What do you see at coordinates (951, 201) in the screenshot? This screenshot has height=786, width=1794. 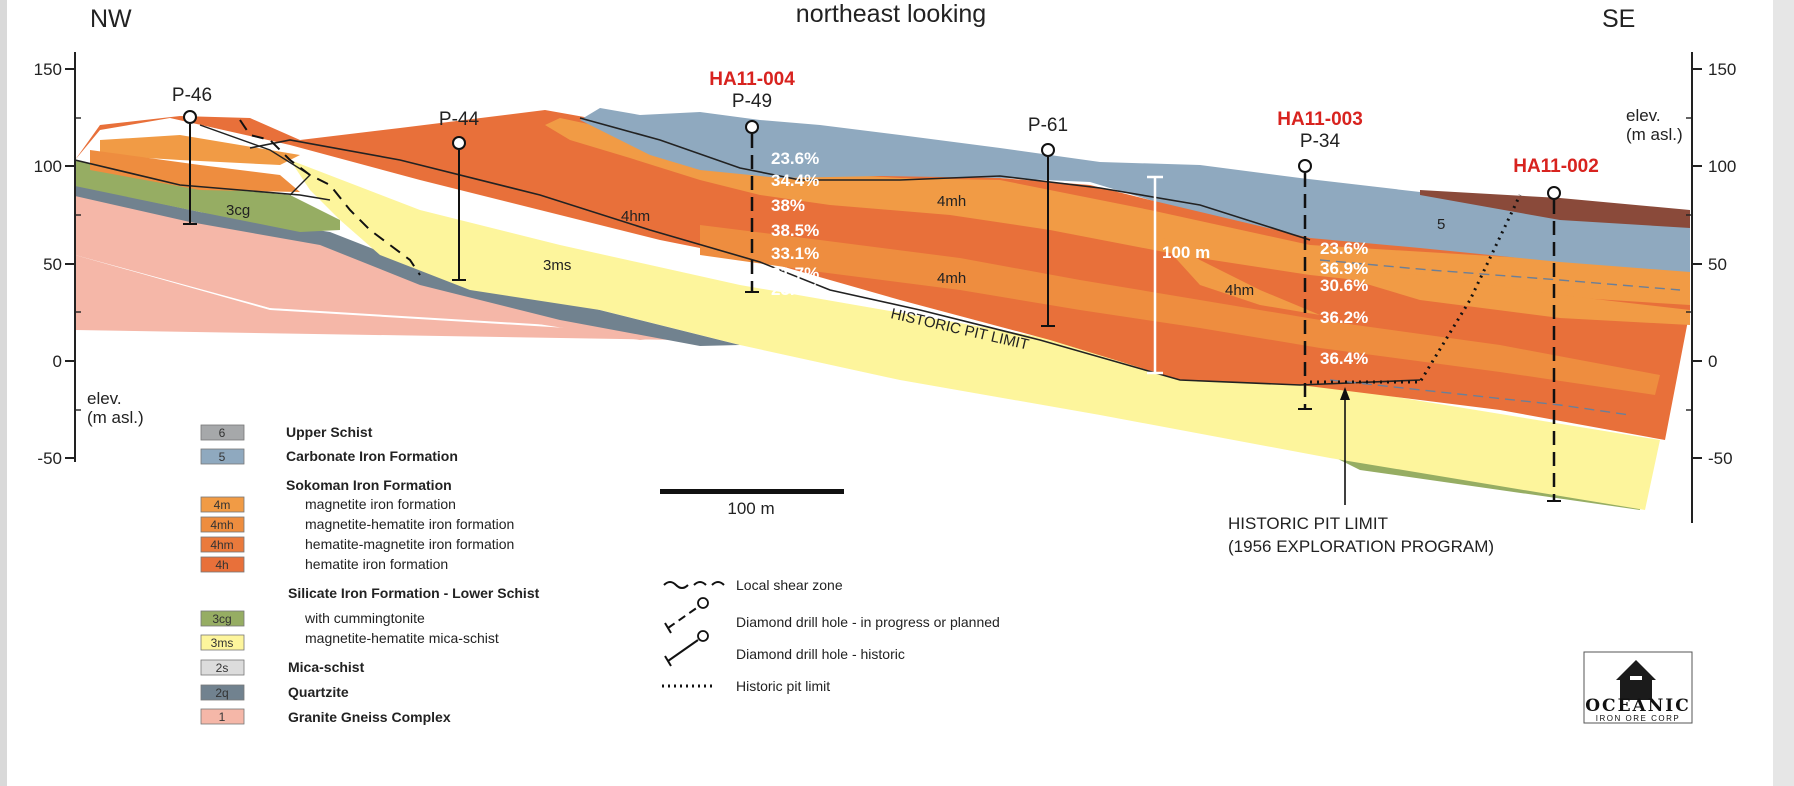 I see `unit-label-4mh-upper: 4mh` at bounding box center [951, 201].